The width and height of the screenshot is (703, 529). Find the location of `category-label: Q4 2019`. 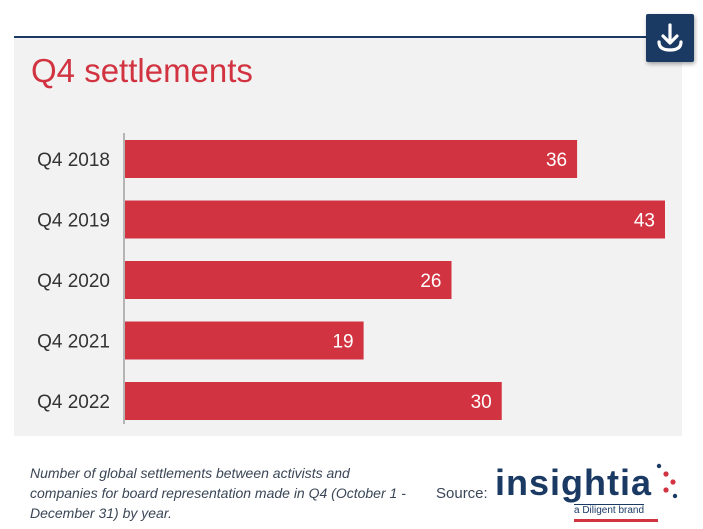

category-label: Q4 2019 is located at coordinates (73, 221).